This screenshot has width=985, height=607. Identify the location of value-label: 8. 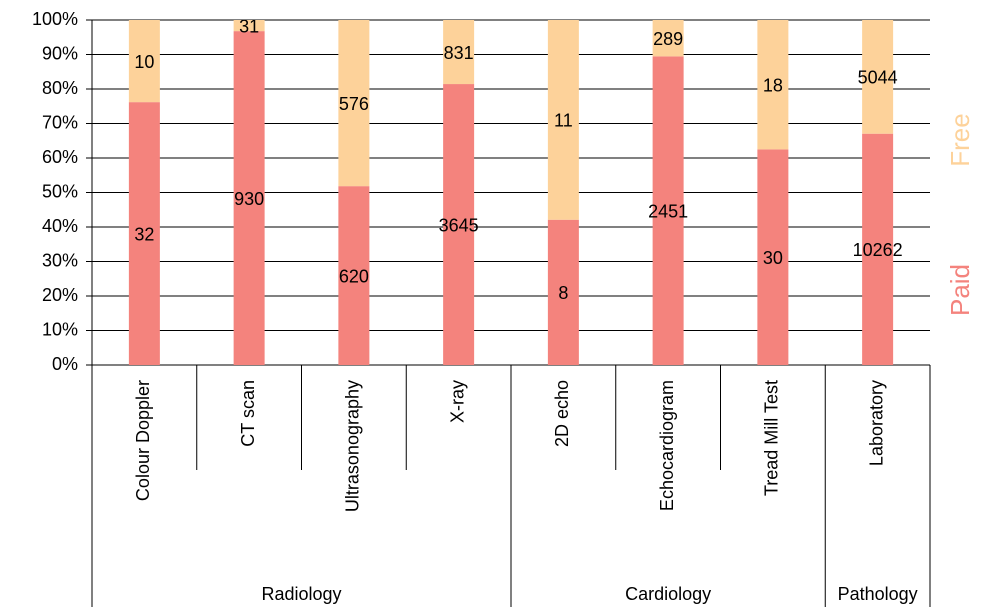
(563, 293).